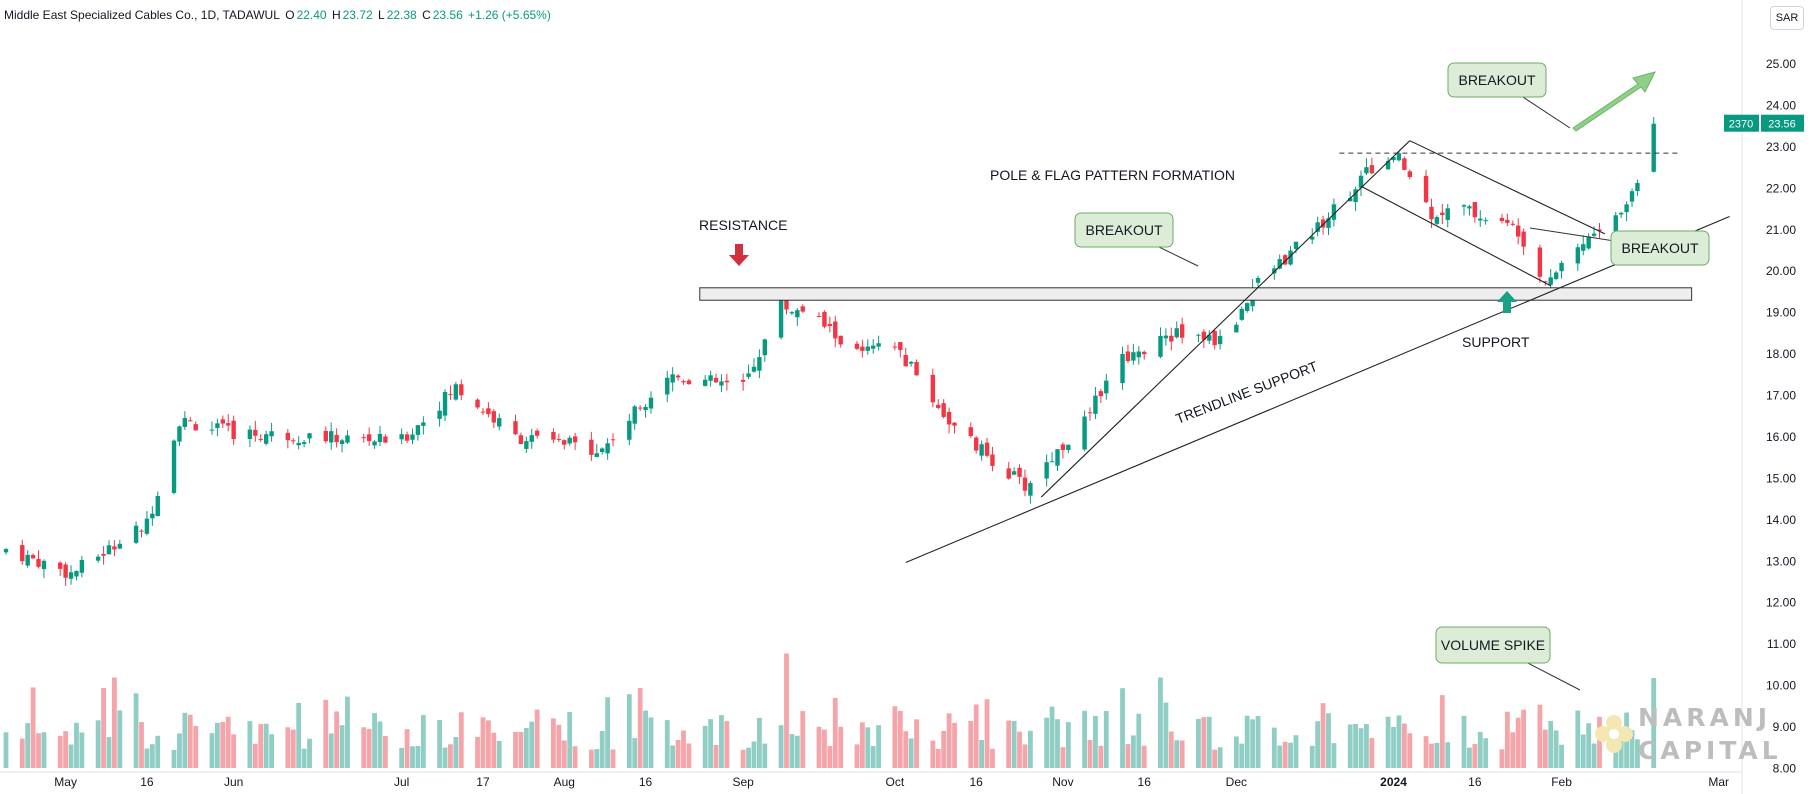 The image size is (1814, 794). I want to click on volume-bars, so click(830, 710).